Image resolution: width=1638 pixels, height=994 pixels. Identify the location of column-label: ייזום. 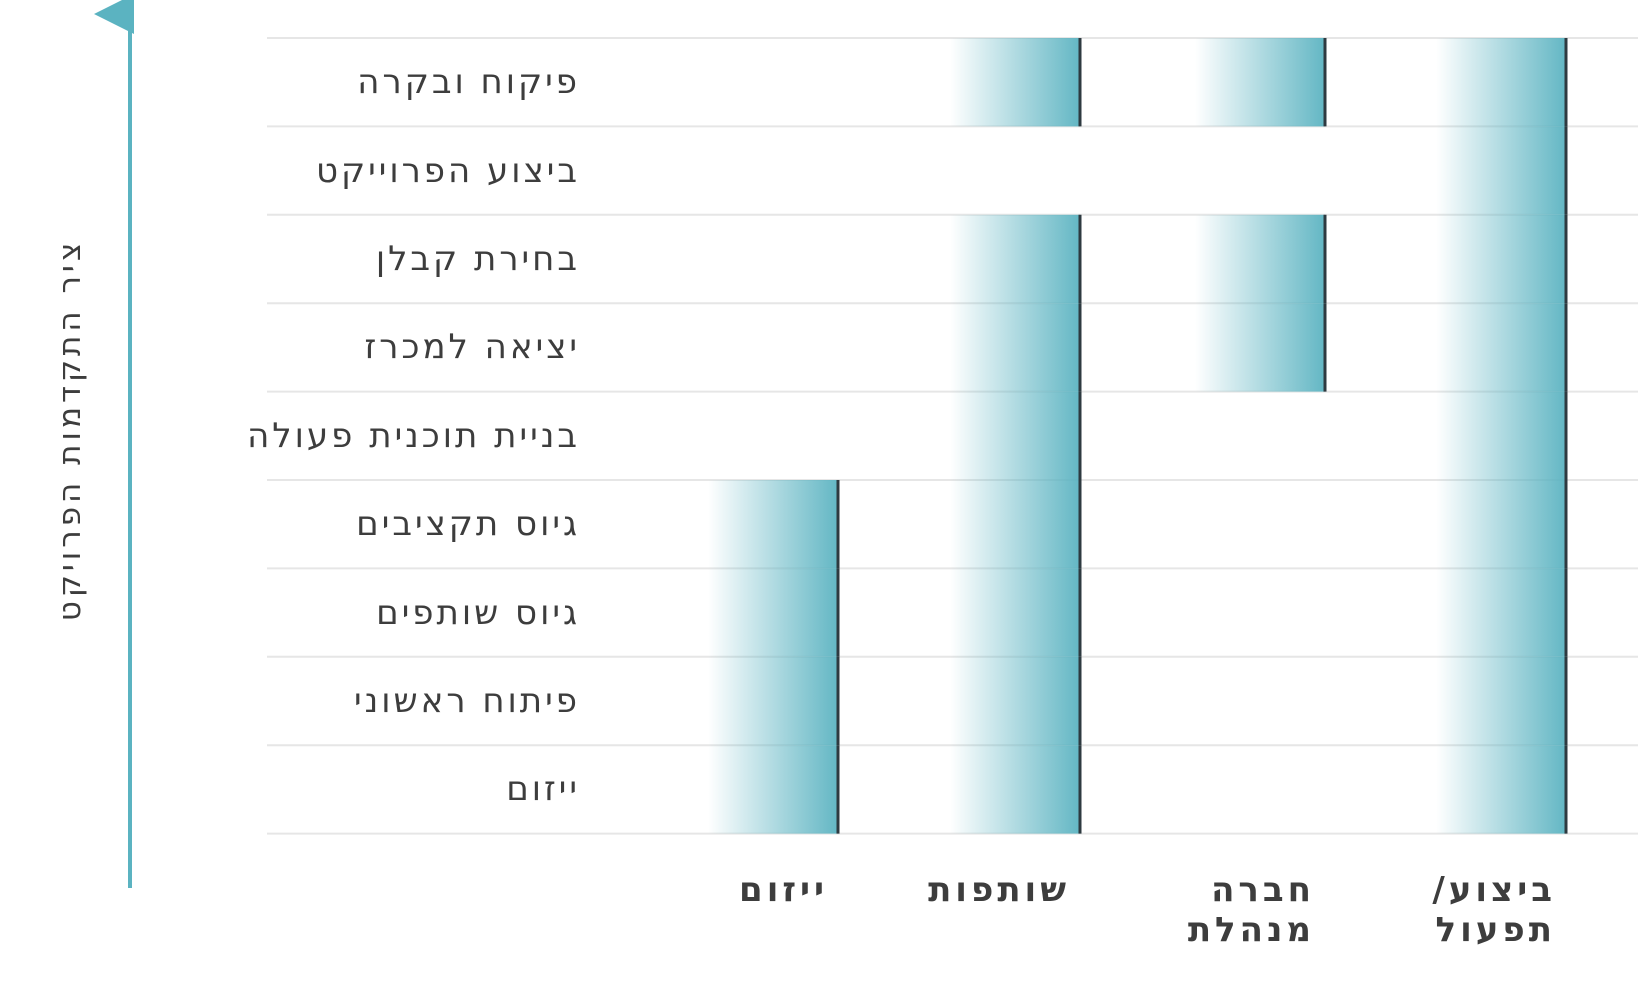
(783, 890).